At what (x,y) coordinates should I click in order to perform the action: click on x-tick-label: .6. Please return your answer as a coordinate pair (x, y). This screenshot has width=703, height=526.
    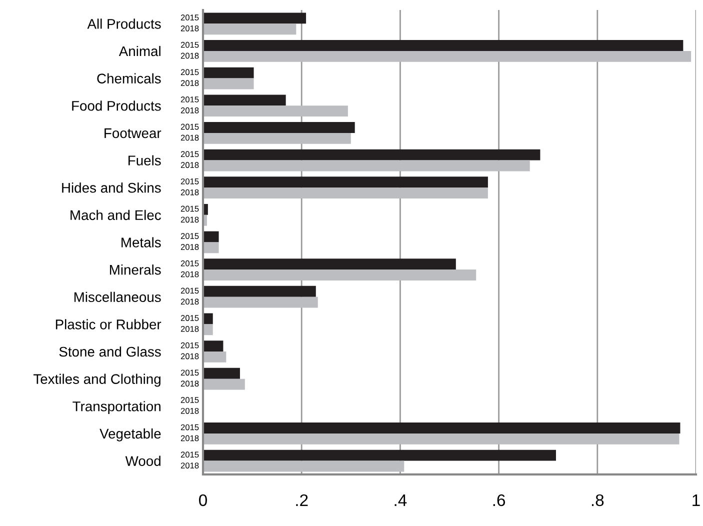
    Looking at the image, I should click on (499, 500).